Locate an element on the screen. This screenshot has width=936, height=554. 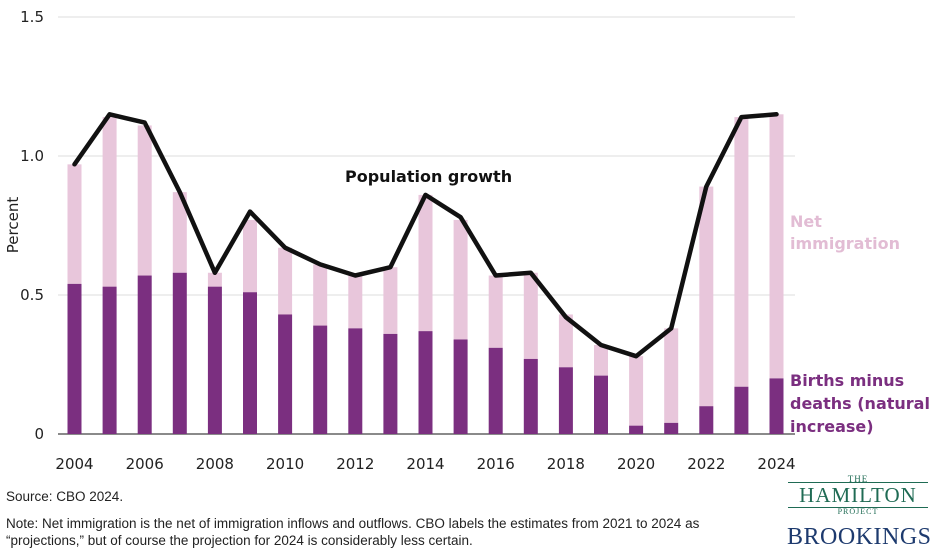
bar-natural-increase-2017 is located at coordinates (530, 396).